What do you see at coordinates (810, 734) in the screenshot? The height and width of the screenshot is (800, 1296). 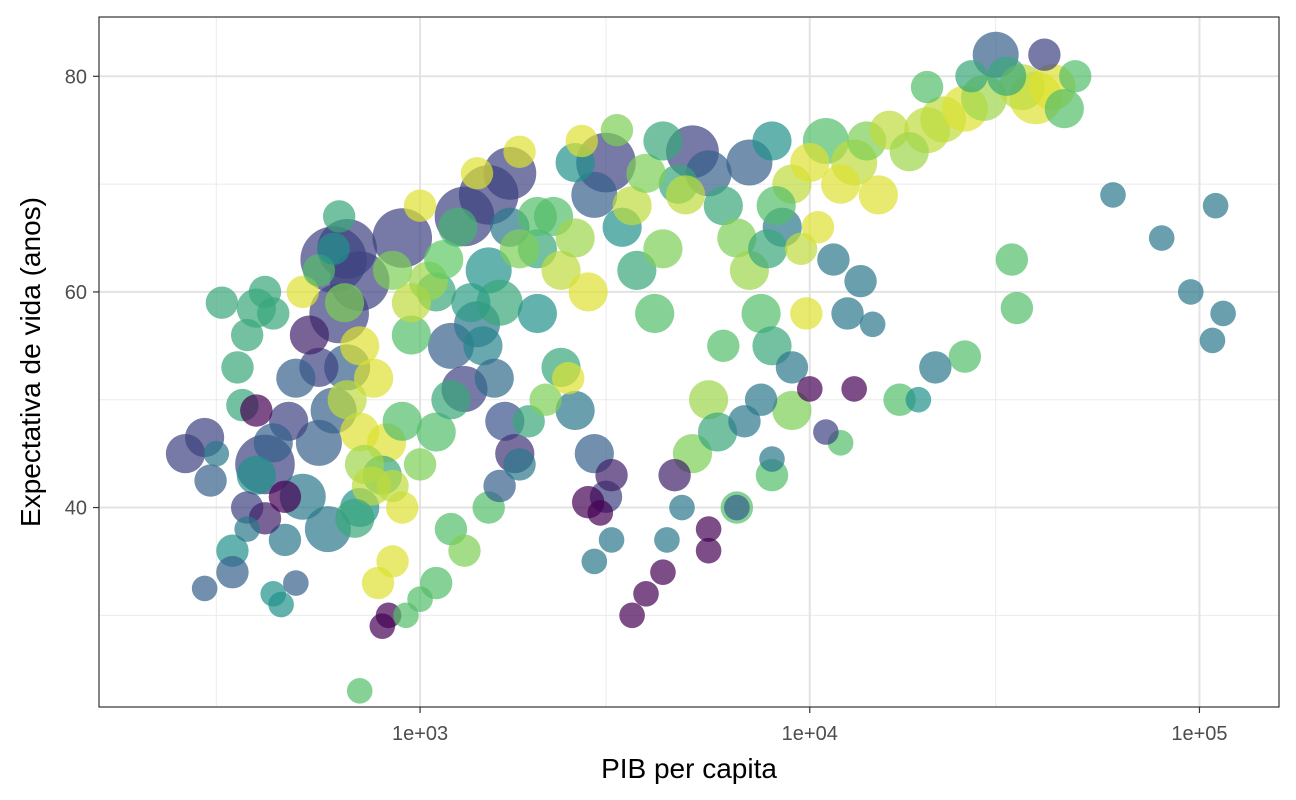 I see `x-tick-label: 1e+04` at bounding box center [810, 734].